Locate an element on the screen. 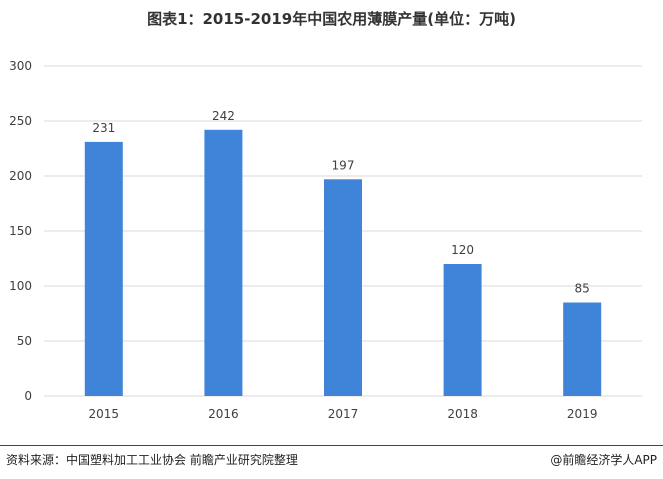 Image resolution: width=663 pixels, height=479 pixels. y-tick-label: 0 is located at coordinates (28, 396).